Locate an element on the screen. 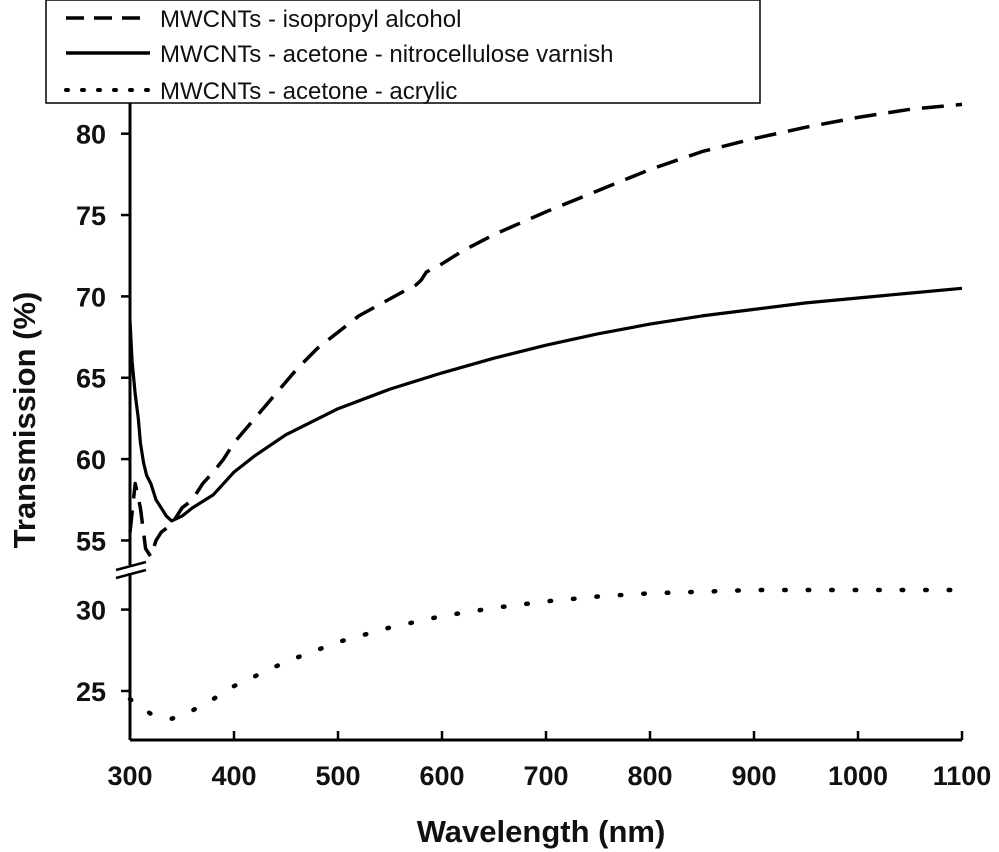  x-tick-label: 900 is located at coordinates (753, 776).